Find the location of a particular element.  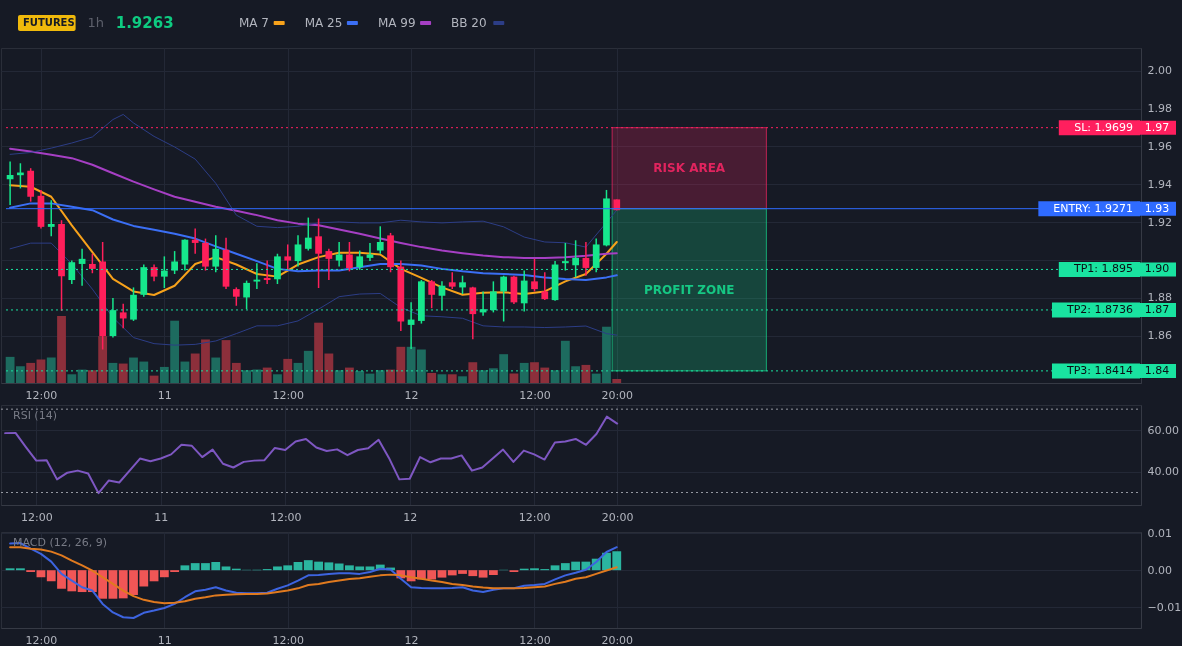

annotation: 1.87 is located at coordinates (1157, 309).